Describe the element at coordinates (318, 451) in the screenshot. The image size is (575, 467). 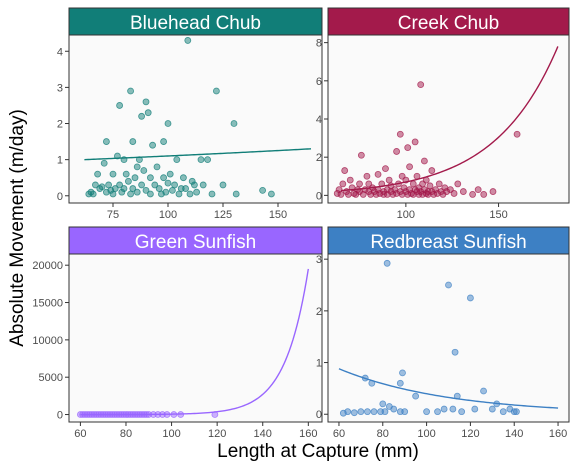
I see `x-axis-title: Length at Capture (mm)` at that location.